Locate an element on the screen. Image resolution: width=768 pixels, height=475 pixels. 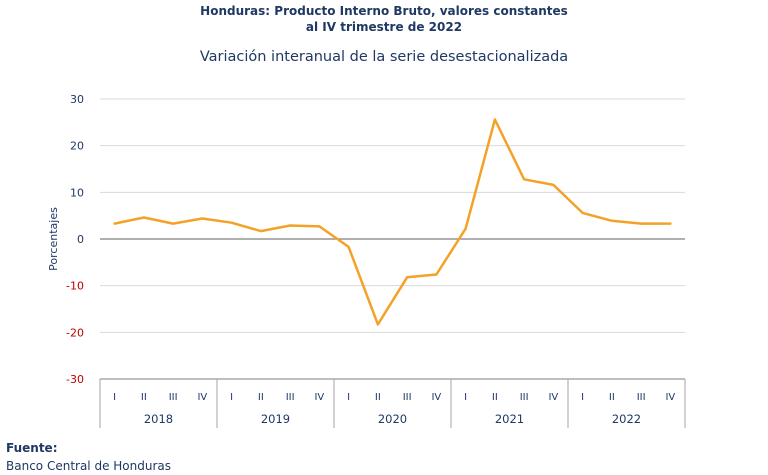
y-axis-label: Porcentajes is located at coordinates (53, 239).